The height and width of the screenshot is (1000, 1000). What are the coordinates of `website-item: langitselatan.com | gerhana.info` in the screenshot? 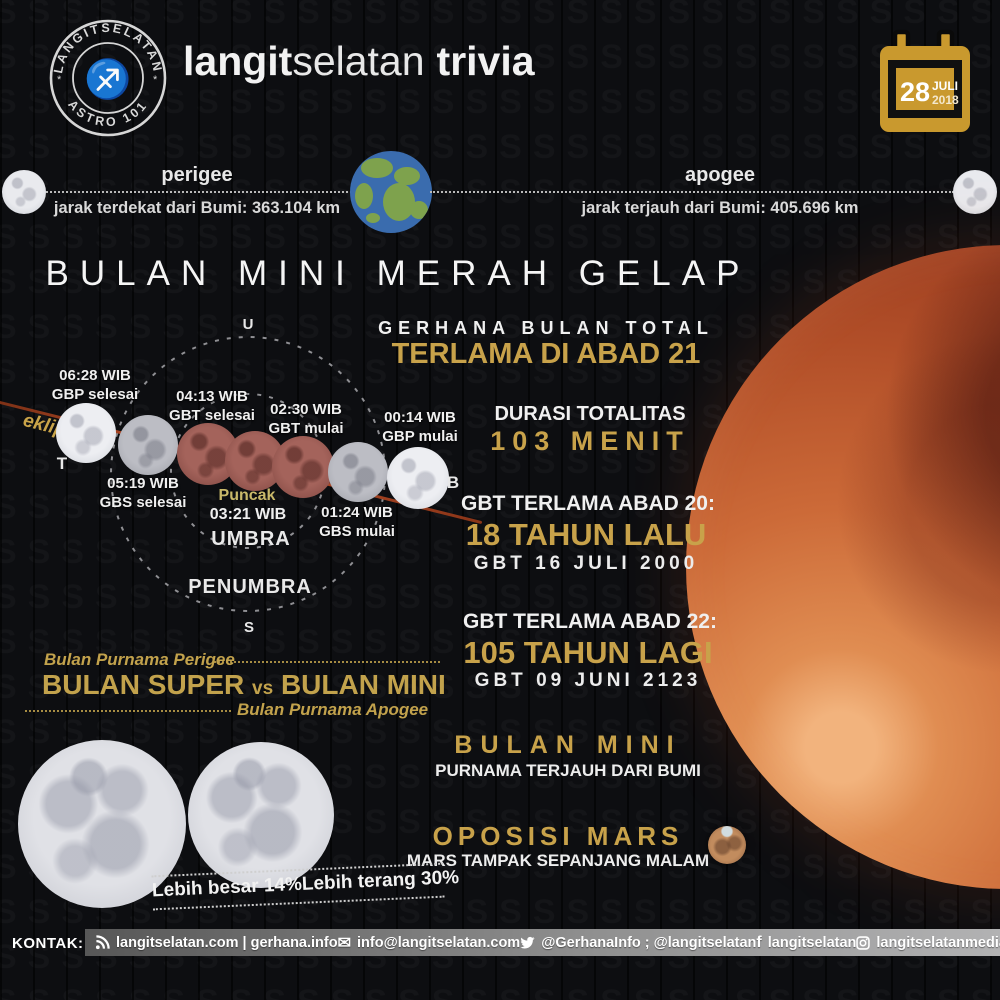 It's located at (216, 943).